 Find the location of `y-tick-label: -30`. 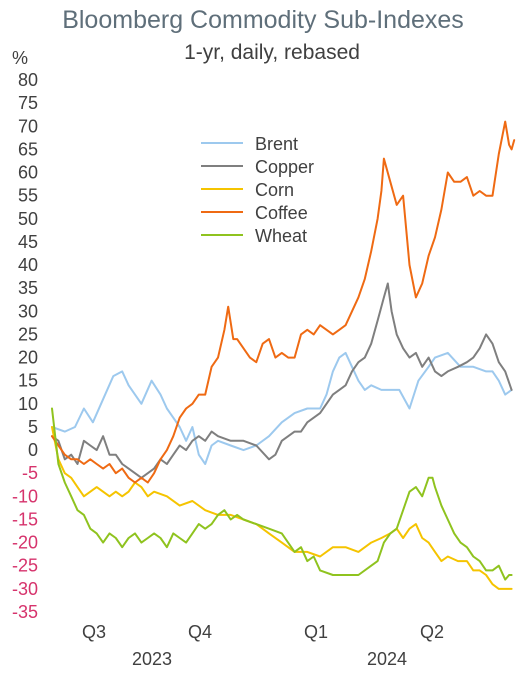

y-tick-label: -30 is located at coordinates (25, 589).